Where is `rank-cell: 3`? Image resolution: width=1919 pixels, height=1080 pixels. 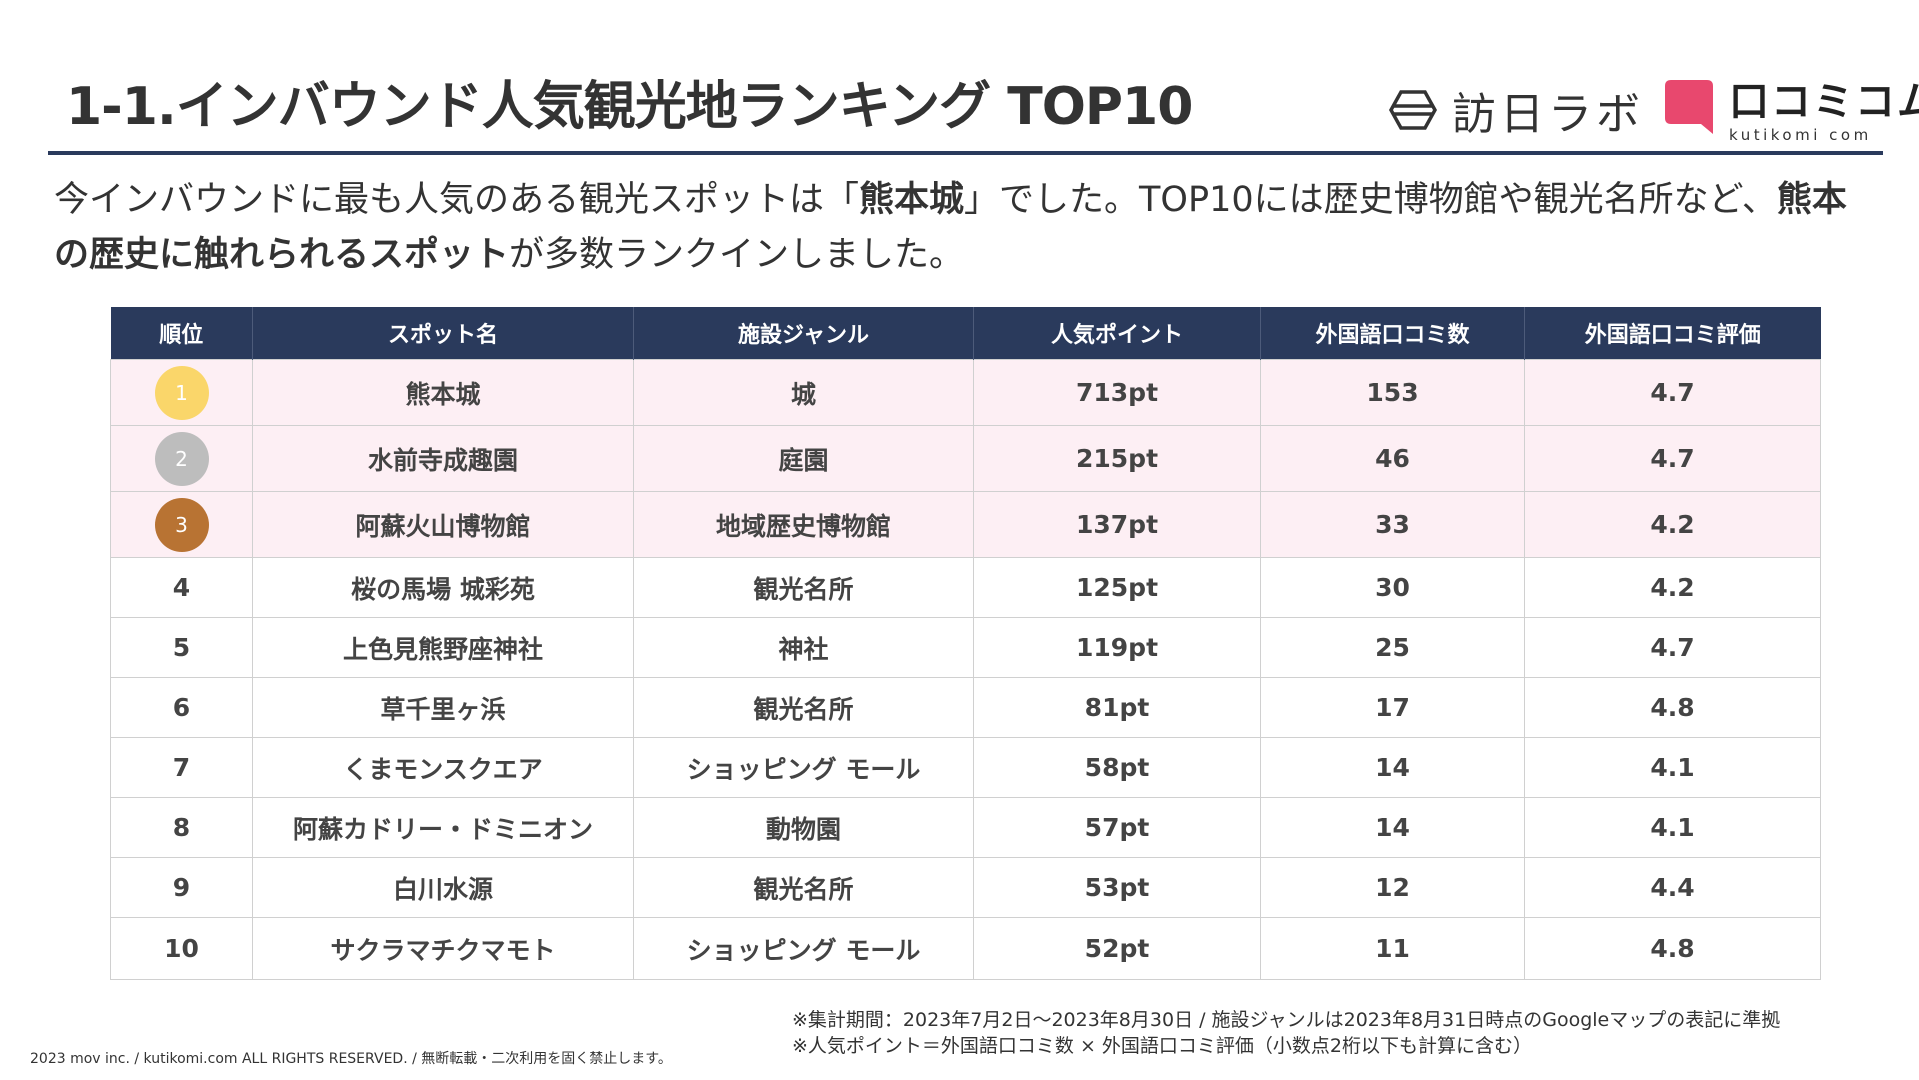
rank-cell: 3 is located at coordinates (181, 524).